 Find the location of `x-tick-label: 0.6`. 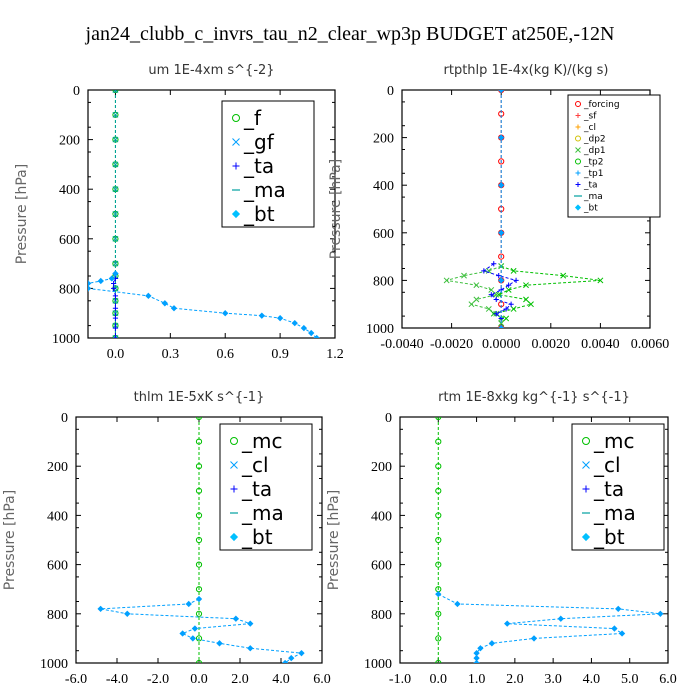

x-tick-label: 0.6 is located at coordinates (225, 354).